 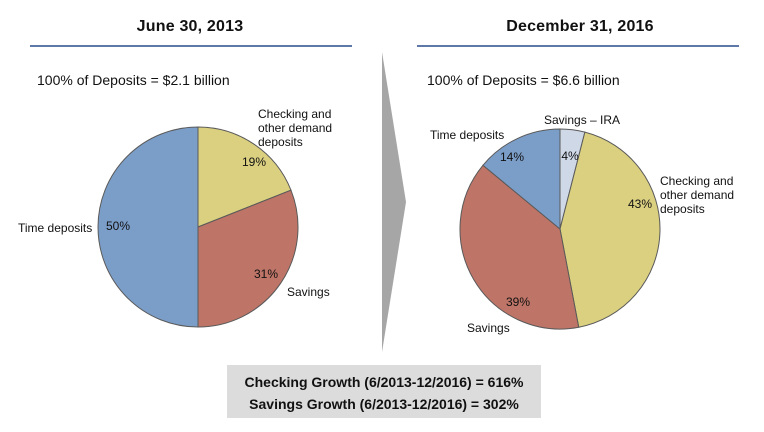 What do you see at coordinates (190, 26) in the screenshot?
I see `chart-title-2013: June 30, 2013` at bounding box center [190, 26].